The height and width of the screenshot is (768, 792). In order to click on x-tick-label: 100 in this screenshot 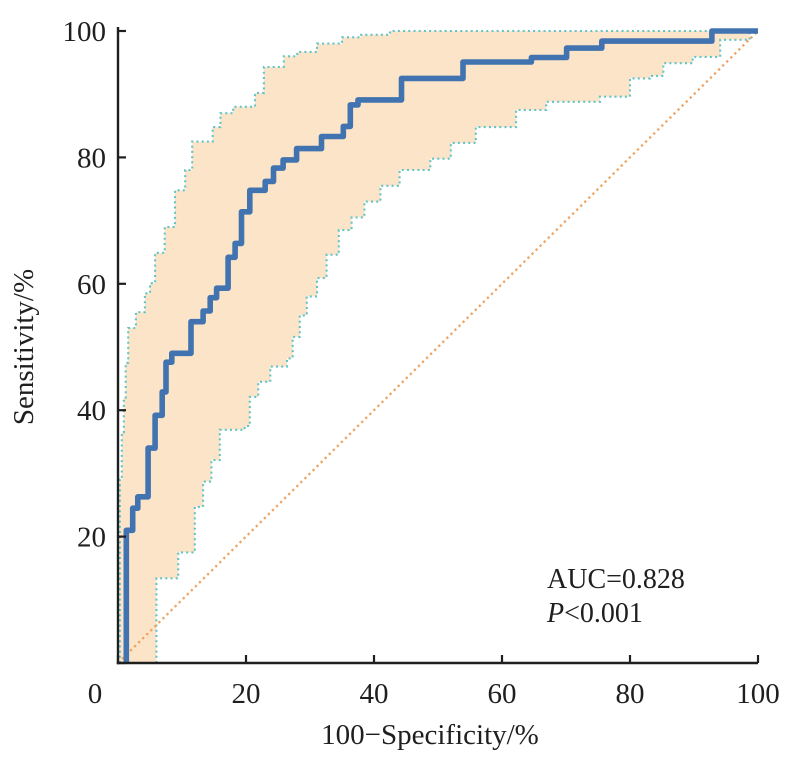, I will do `click(758, 694)`.